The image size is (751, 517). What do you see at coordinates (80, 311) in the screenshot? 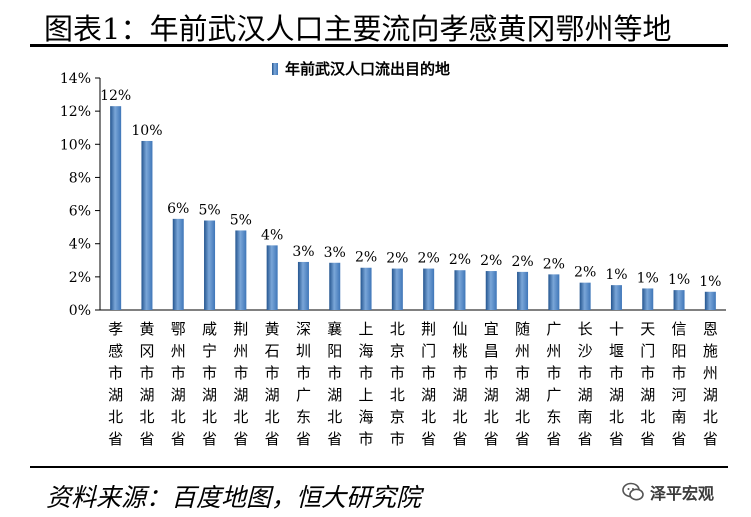
I see `y-tick-label: 0%` at bounding box center [80, 311].